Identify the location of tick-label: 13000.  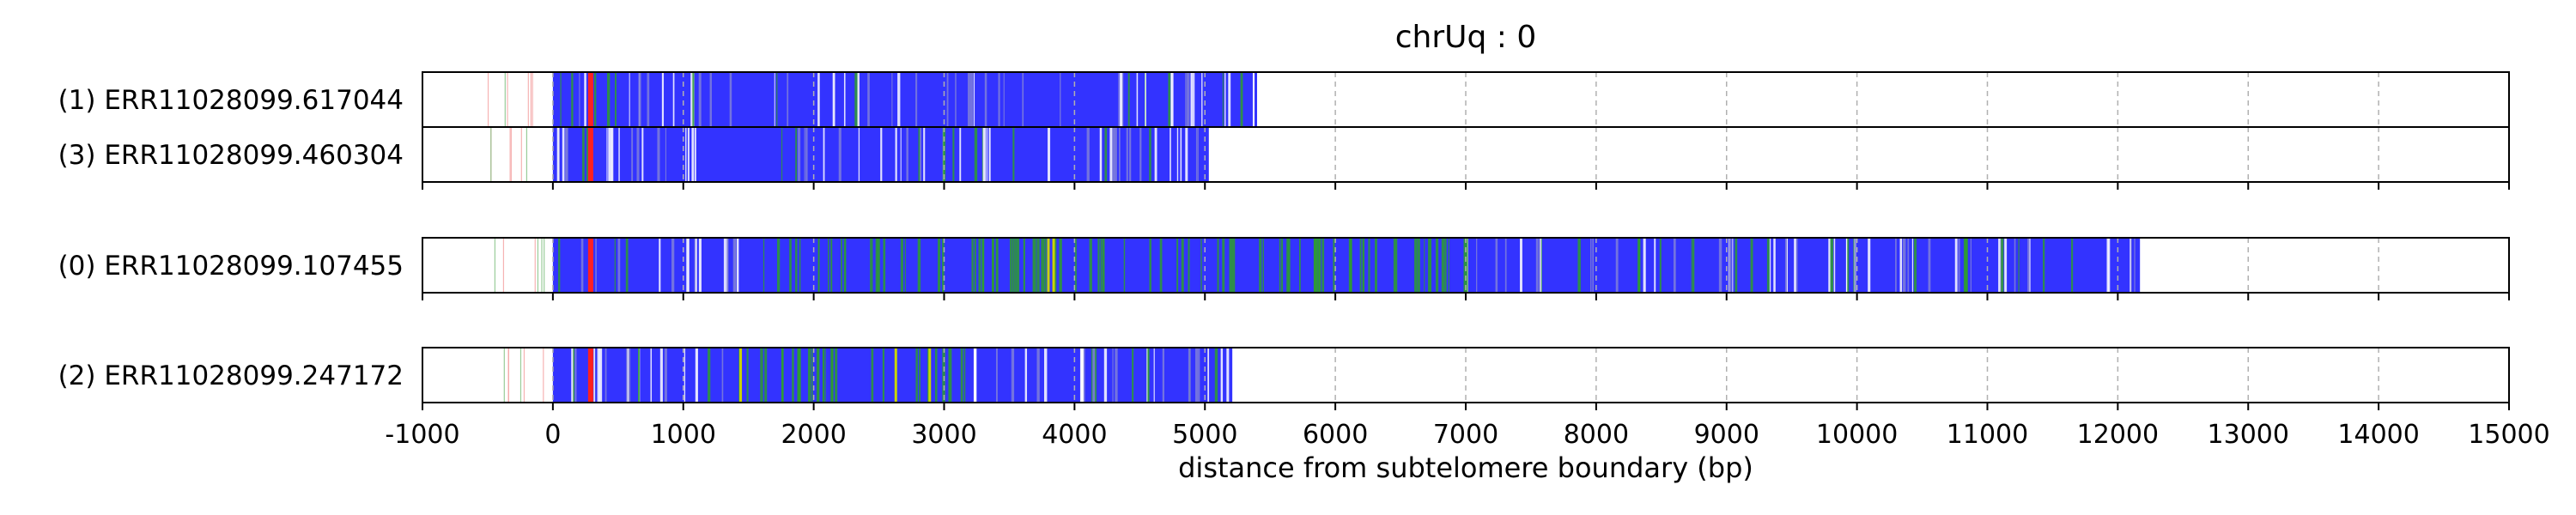
(2248, 435).